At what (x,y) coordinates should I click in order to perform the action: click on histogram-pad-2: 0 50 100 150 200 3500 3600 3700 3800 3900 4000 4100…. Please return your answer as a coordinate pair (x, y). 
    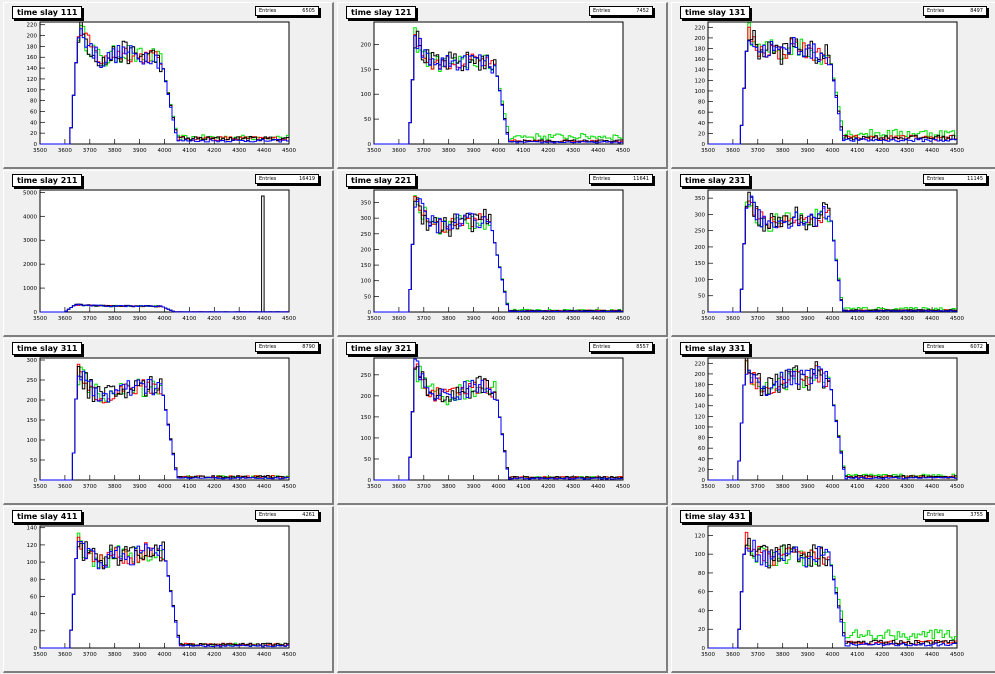
    Looking at the image, I should click on (502, 85).